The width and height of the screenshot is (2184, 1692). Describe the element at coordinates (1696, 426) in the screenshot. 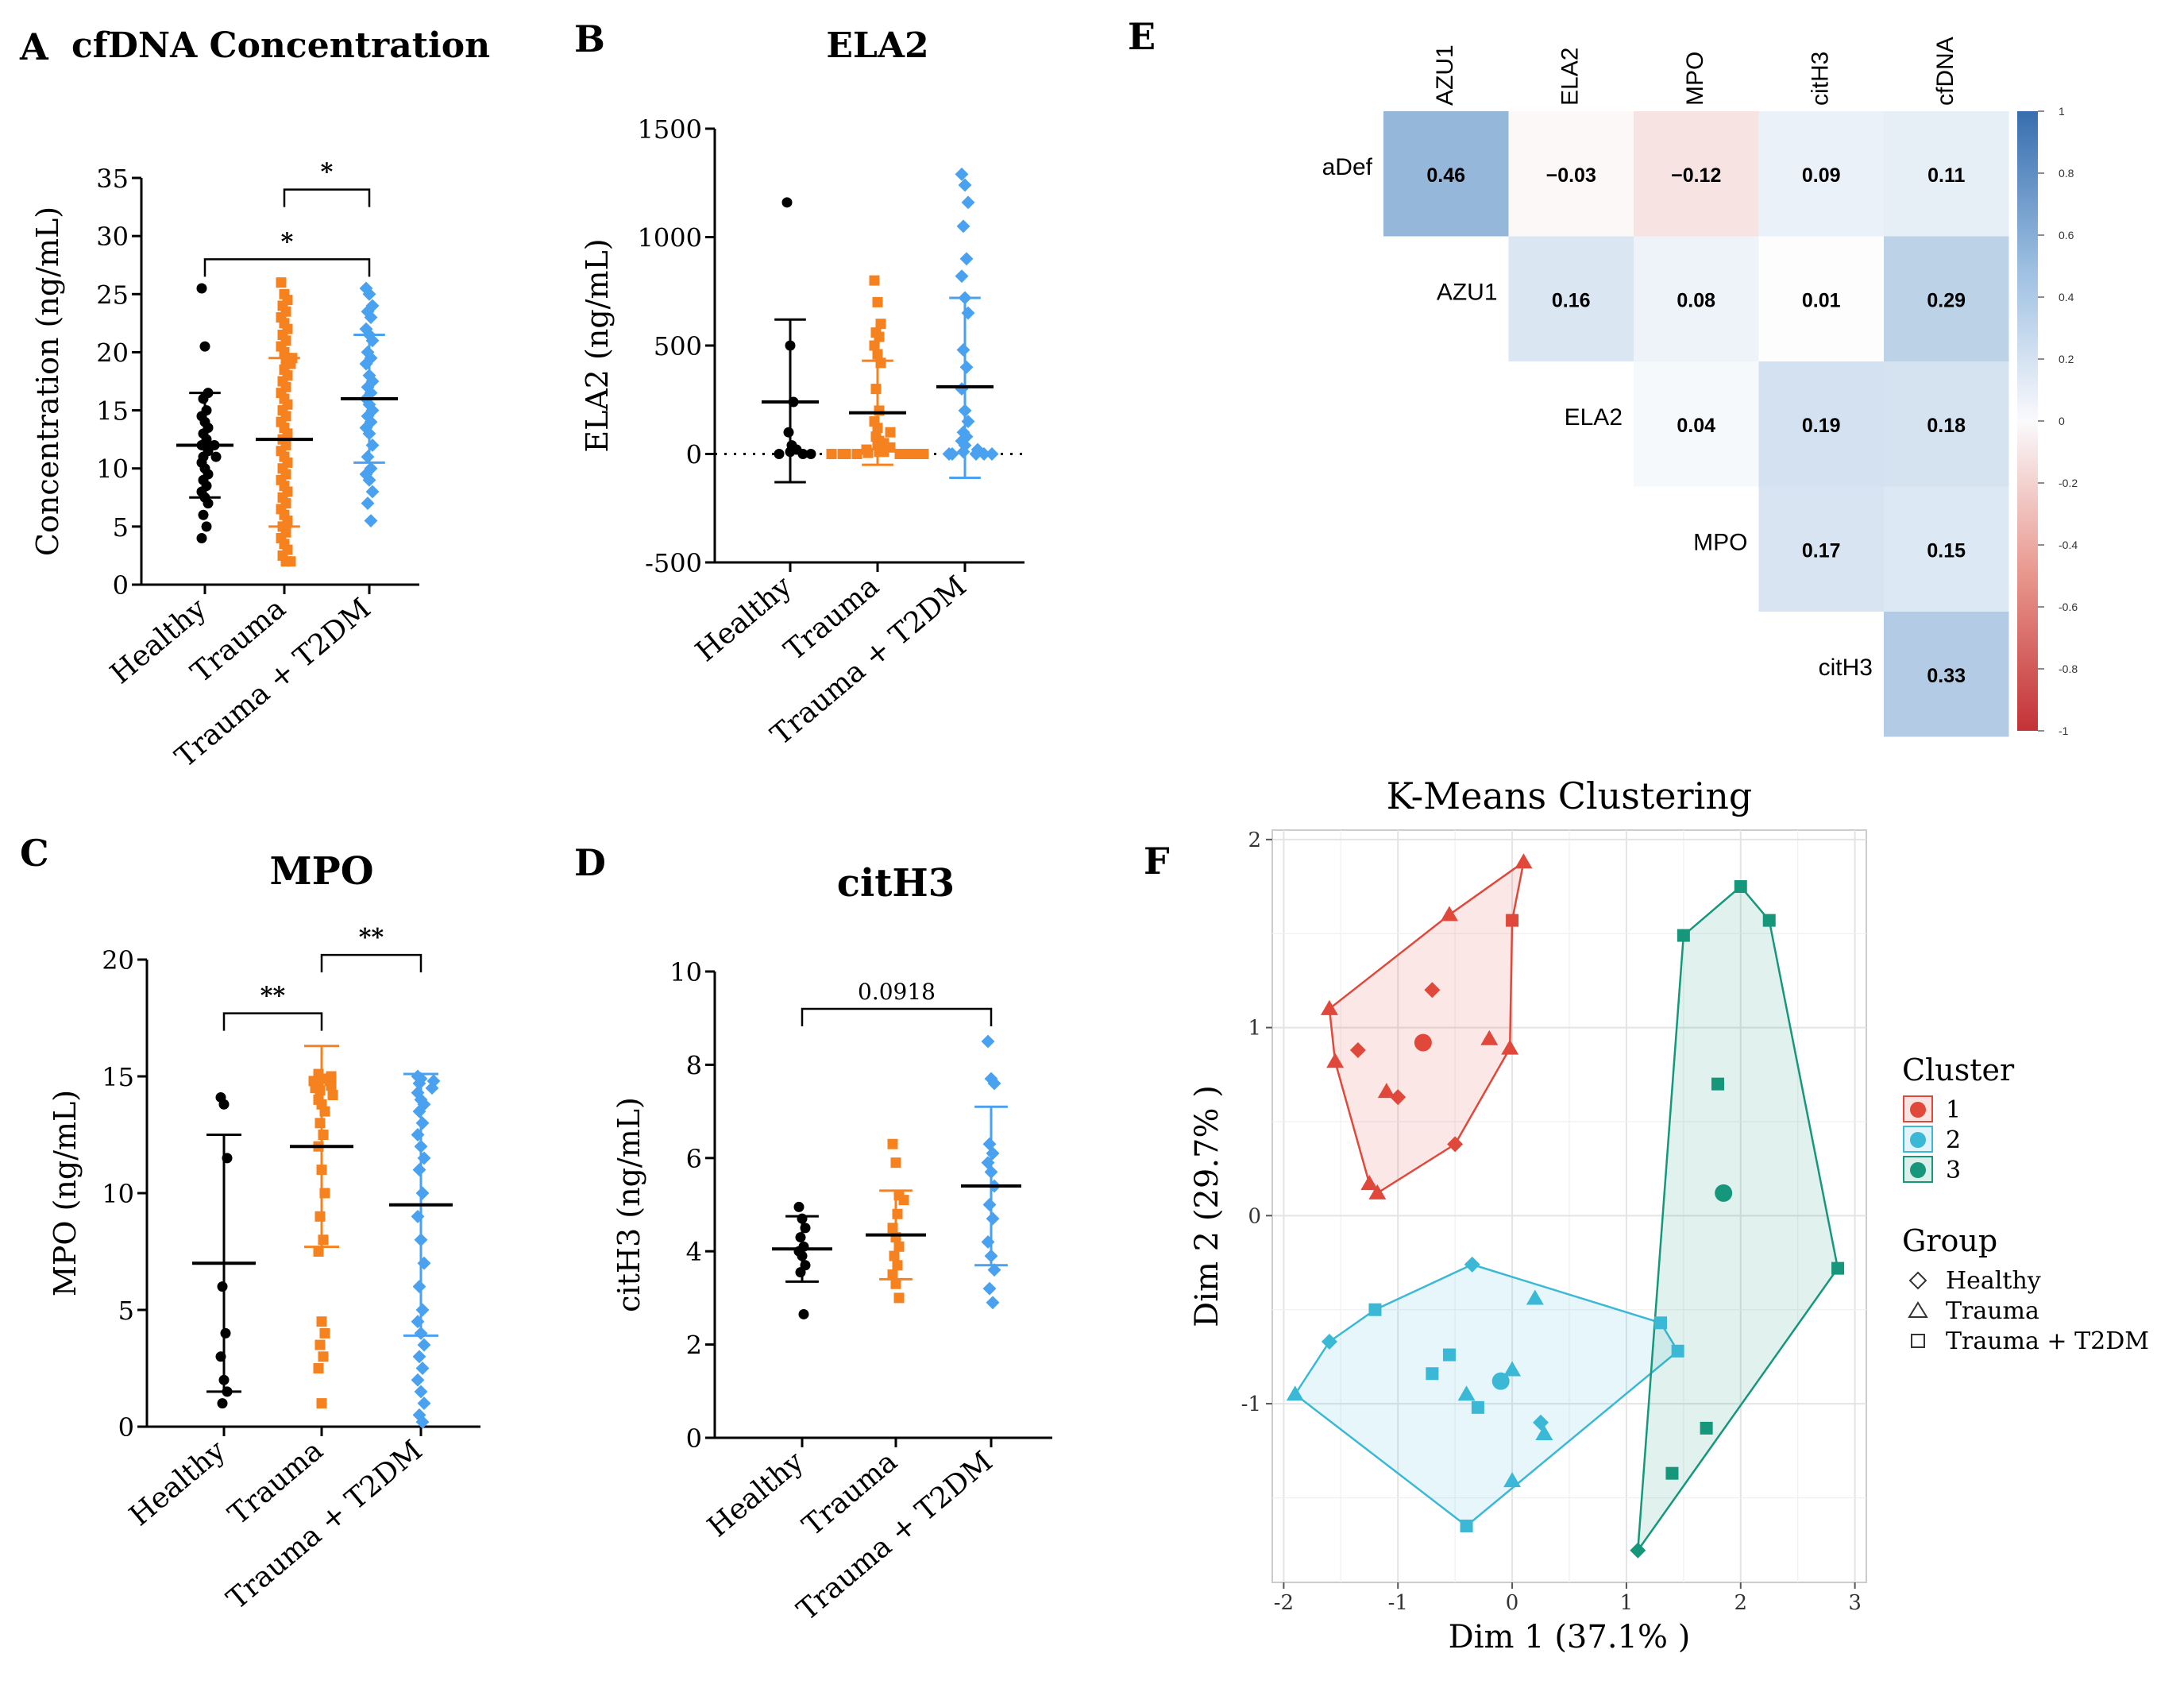

I see `heatmap-cell-value: 0.04` at that location.